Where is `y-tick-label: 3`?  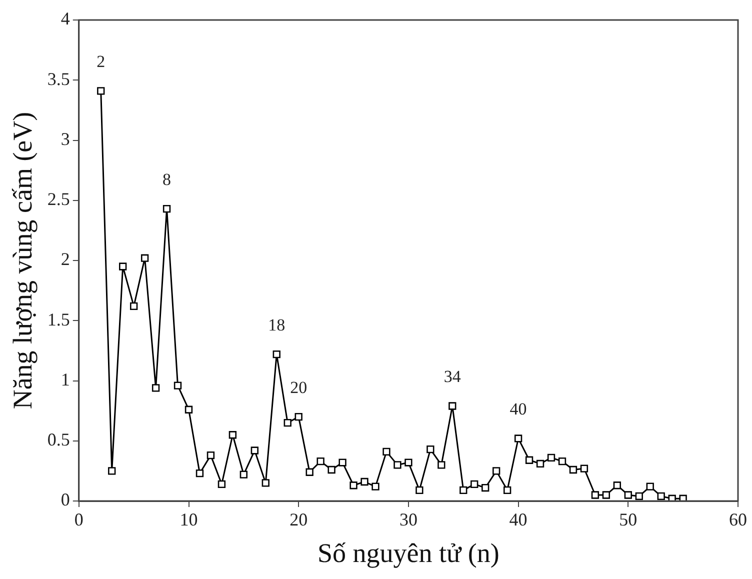 y-tick-label: 3 is located at coordinates (65, 138).